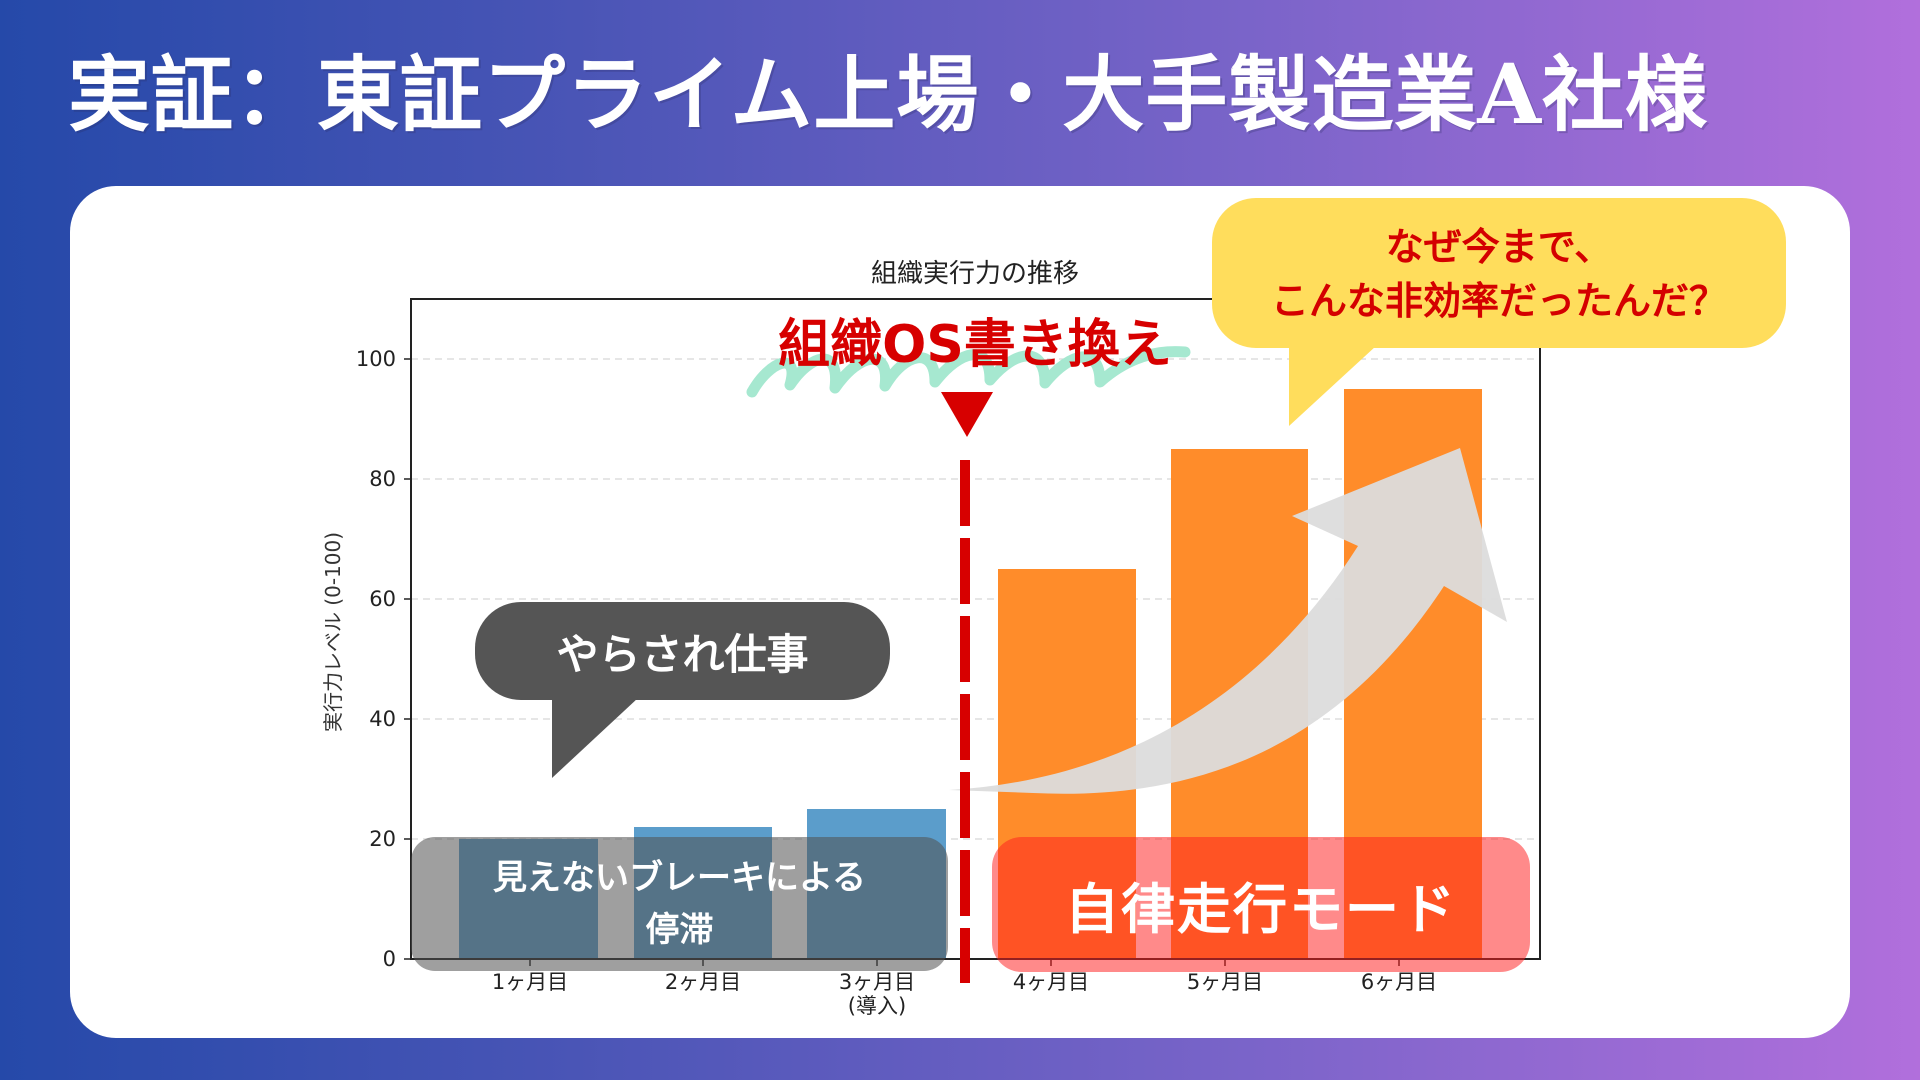 This screenshot has height=1080, width=1920. Describe the element at coordinates (975, 345) in the screenshot. I see `org-os-rewrite-label: 組織OS書き換え` at that location.